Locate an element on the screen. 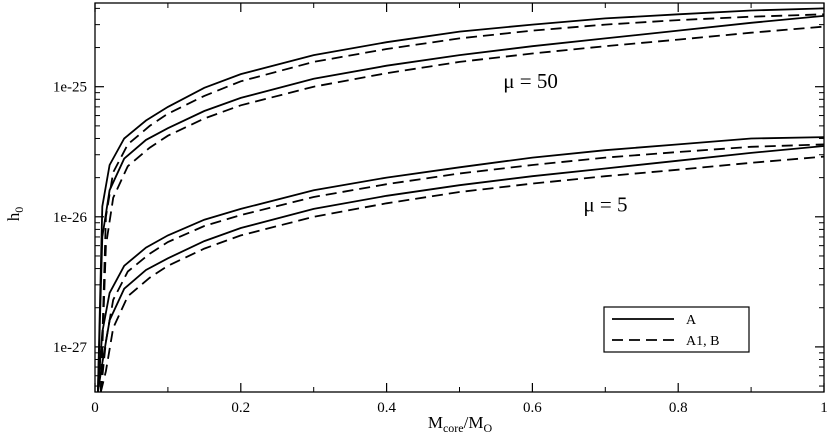 The image size is (830, 436). y-tick-labels: 1e-27 1e-26 1e-25 is located at coordinates (70, 218).